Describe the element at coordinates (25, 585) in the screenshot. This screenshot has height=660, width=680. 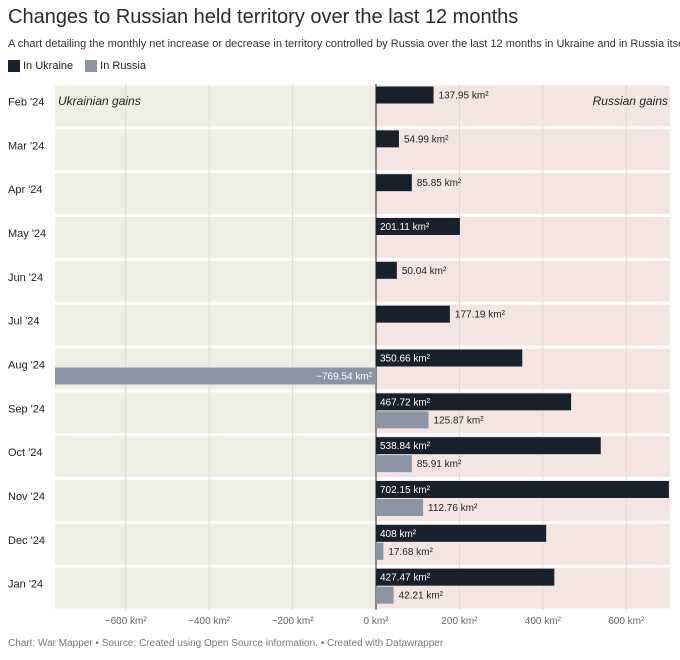
I see `category-label: Jan '24` at that location.